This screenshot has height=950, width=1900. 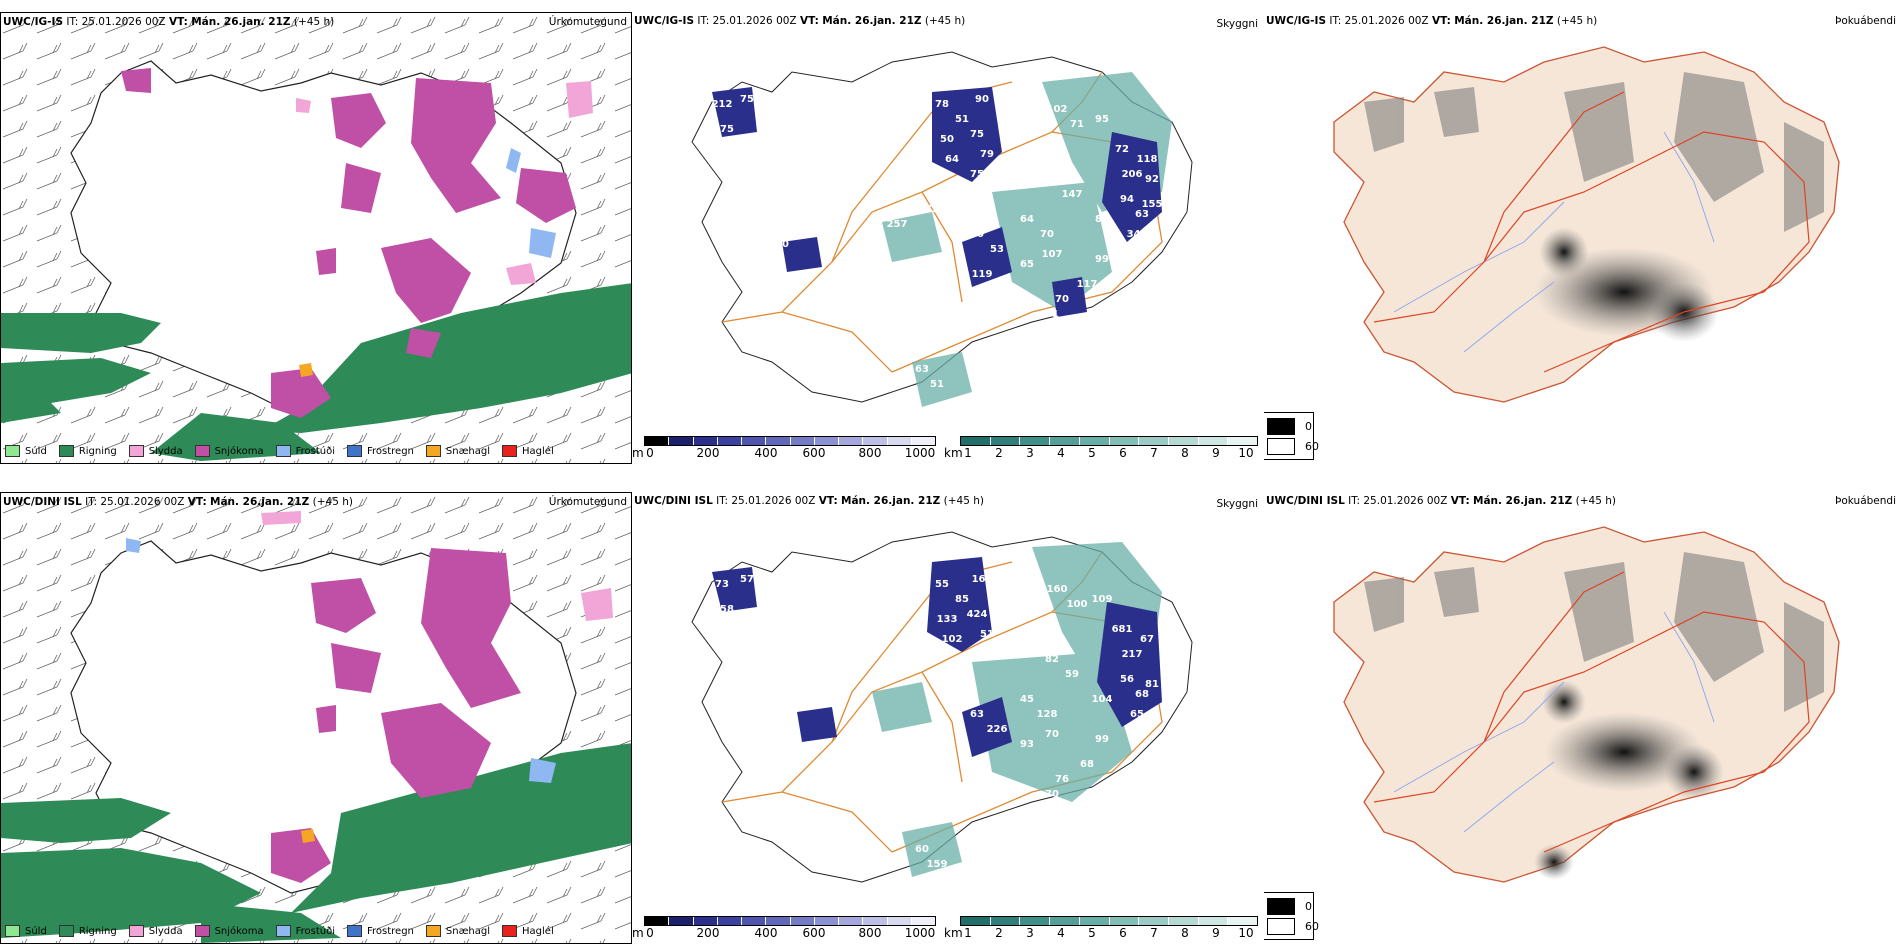 I want to click on cloud-base-number: 94, so click(x=1127, y=199).